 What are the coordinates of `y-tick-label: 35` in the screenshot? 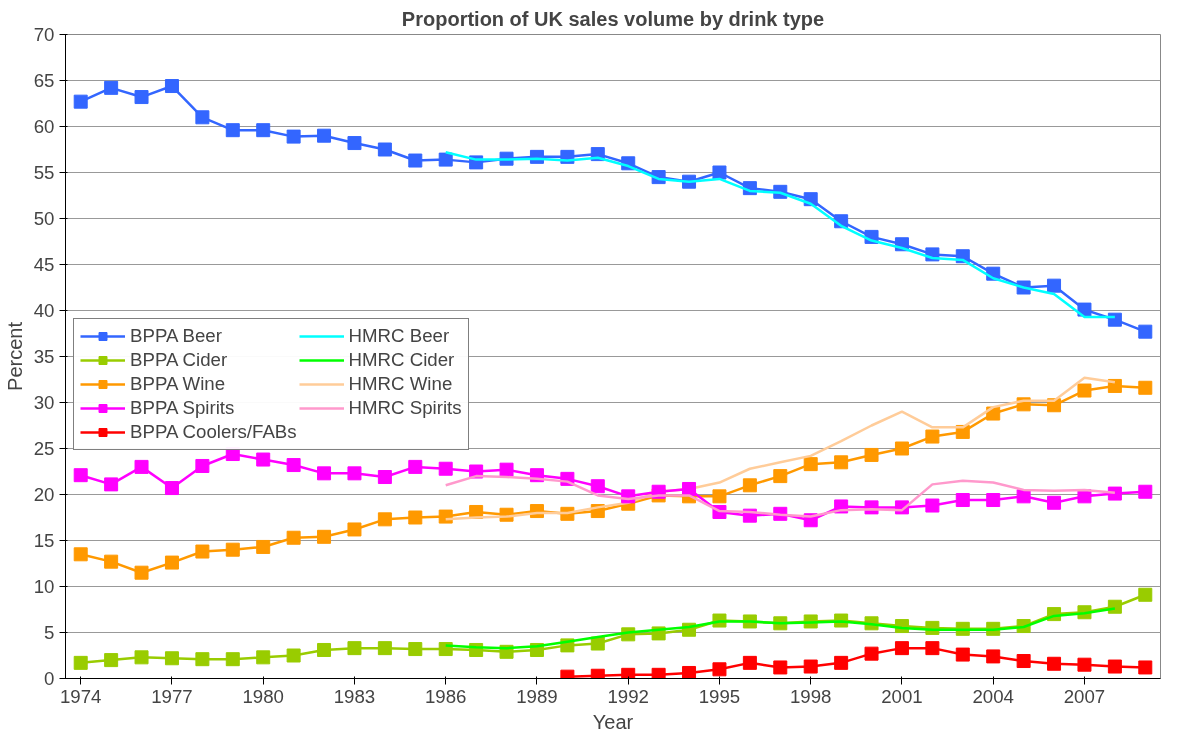 It's located at (44, 356).